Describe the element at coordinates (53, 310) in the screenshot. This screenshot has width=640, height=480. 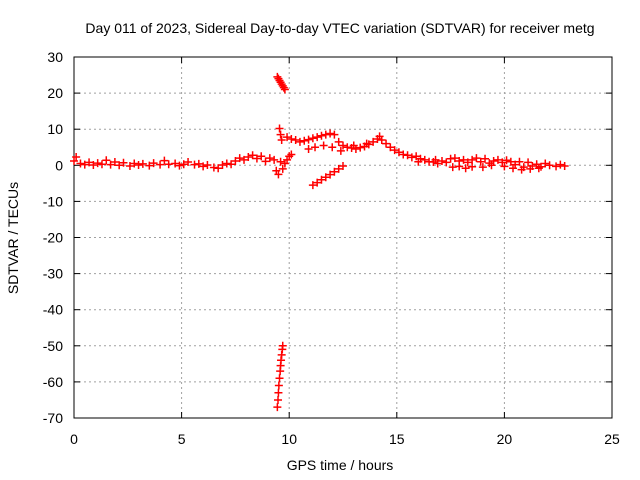
I see `y-tick-label: -40` at that location.